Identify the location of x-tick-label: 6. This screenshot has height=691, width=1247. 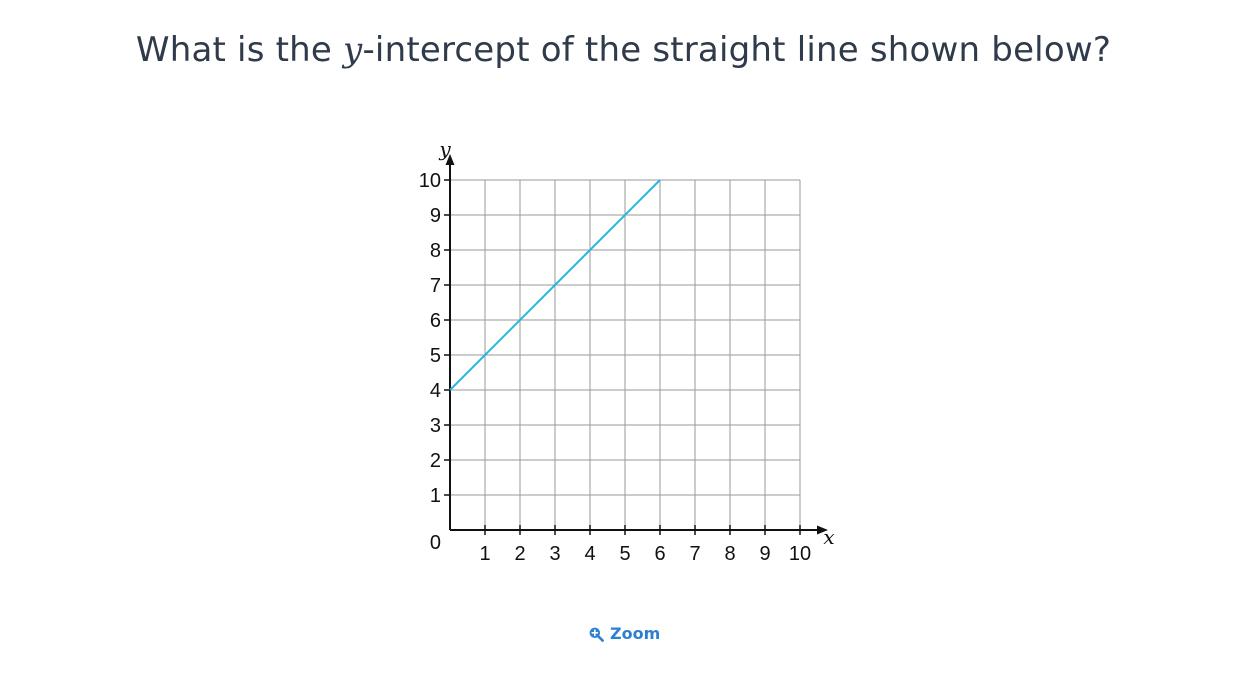
(659, 554).